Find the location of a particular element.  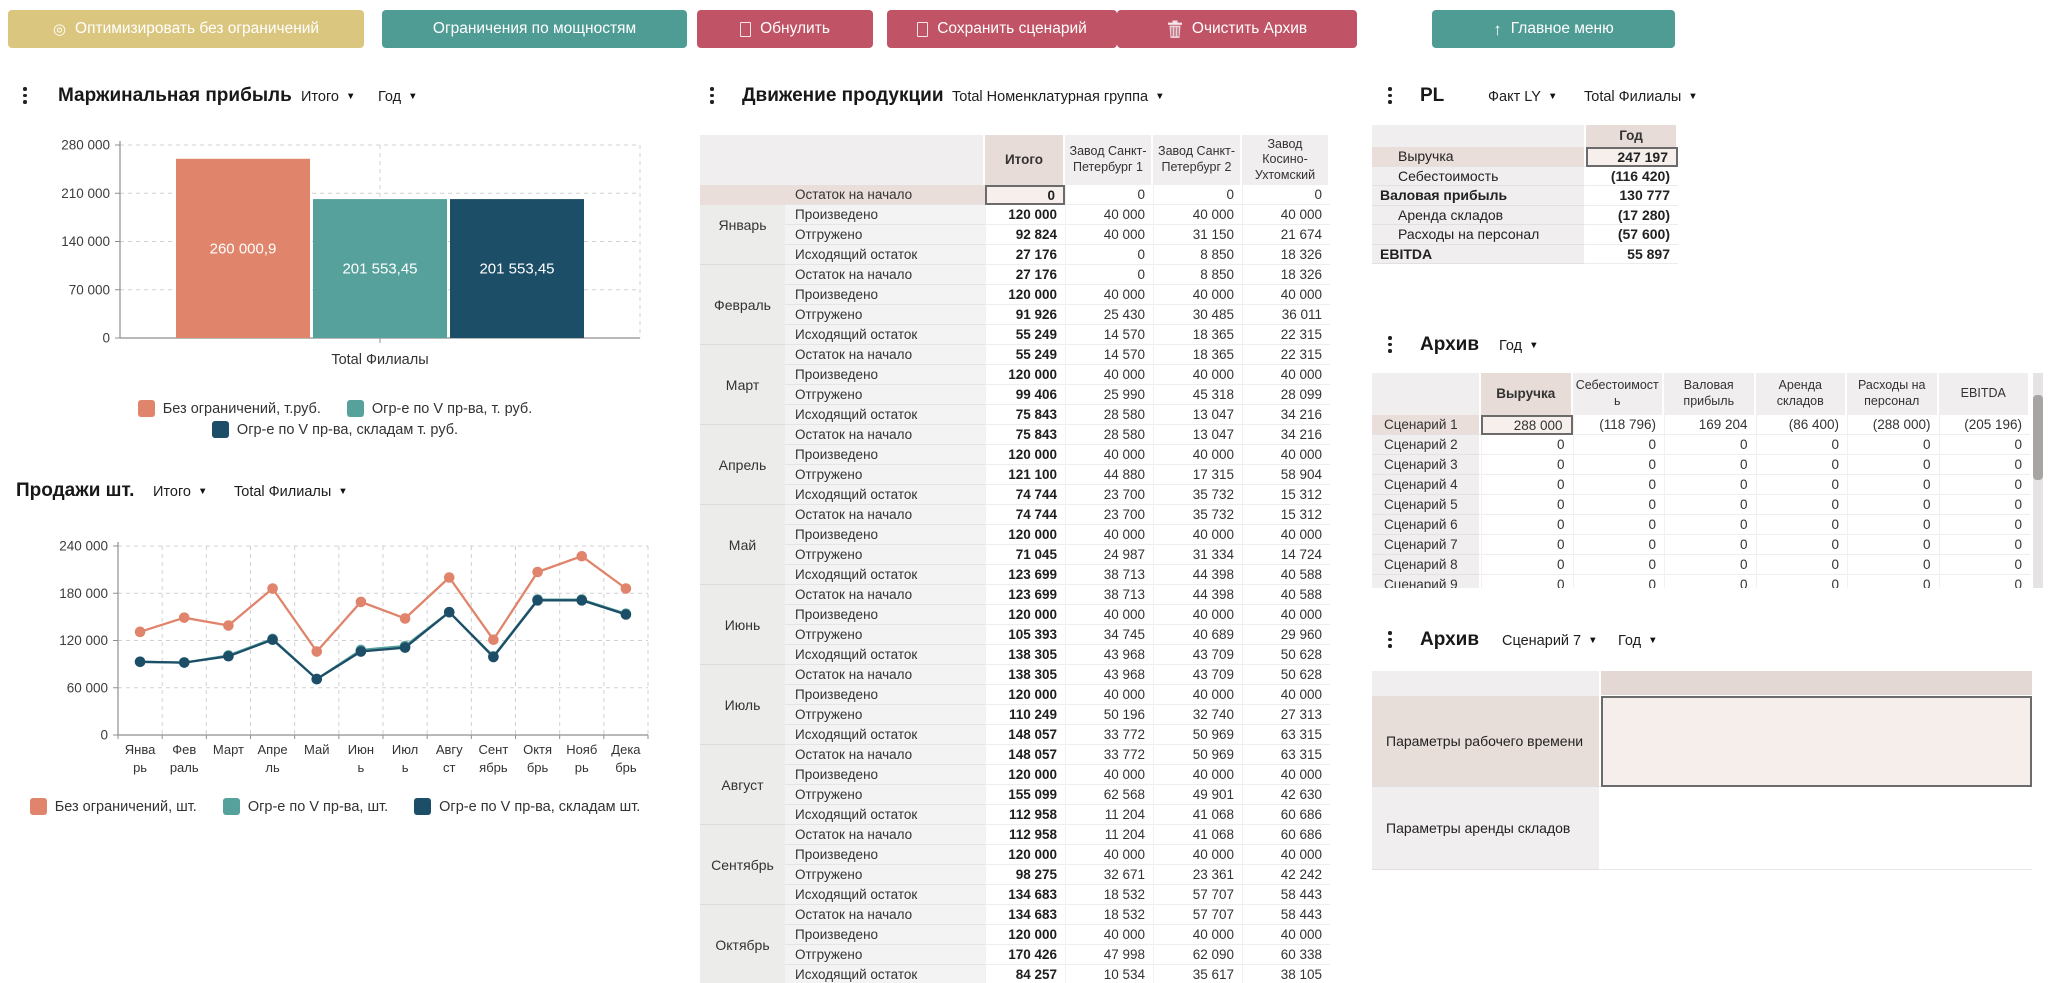

movement-cell: 27 176 is located at coordinates (1025, 255).